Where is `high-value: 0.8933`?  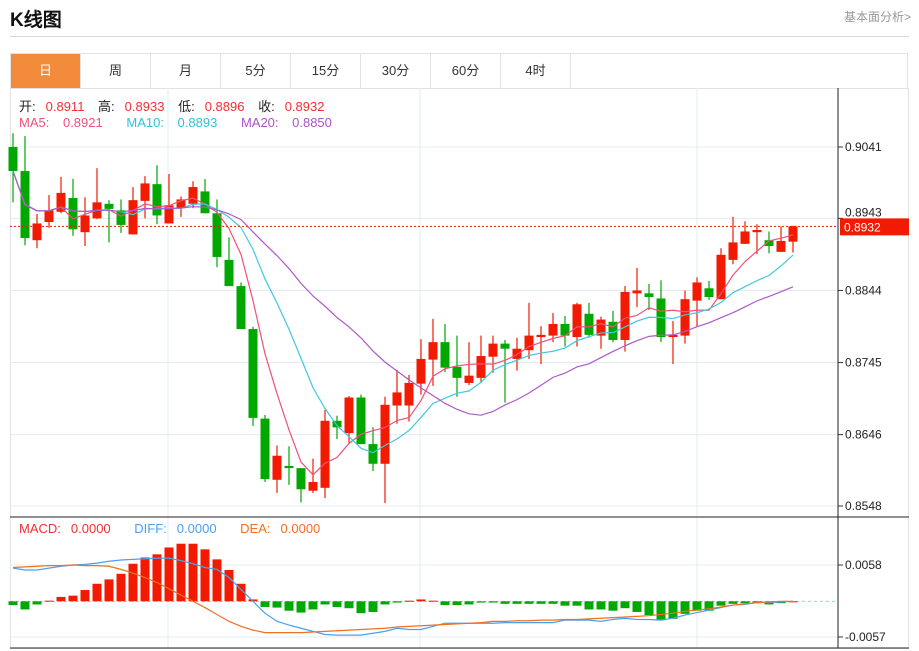
high-value: 0.8933 is located at coordinates (144, 106).